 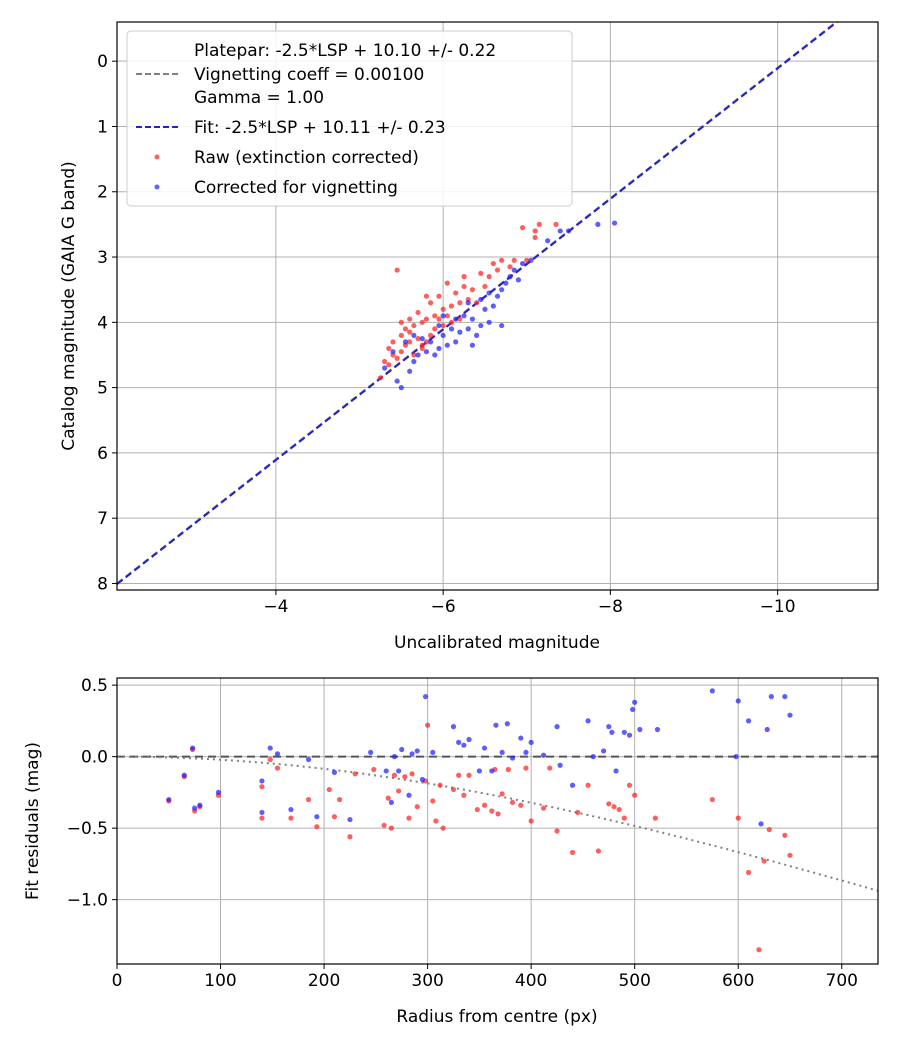 I want to click on top-xtick-label: −8, so click(x=610, y=607).